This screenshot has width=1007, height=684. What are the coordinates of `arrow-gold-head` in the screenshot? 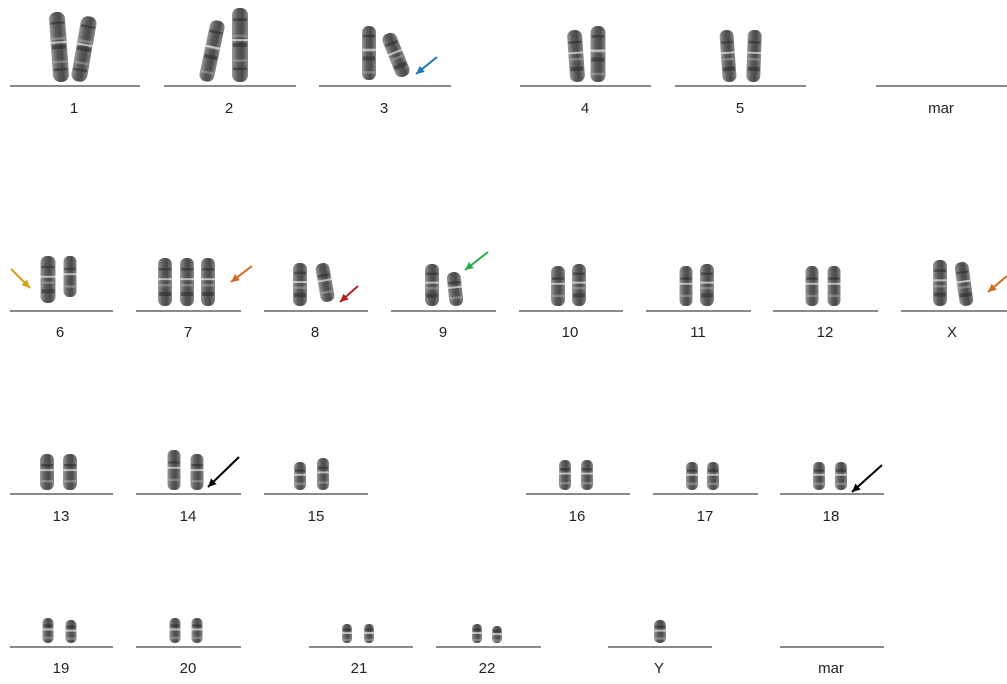 It's located at (25, 283).